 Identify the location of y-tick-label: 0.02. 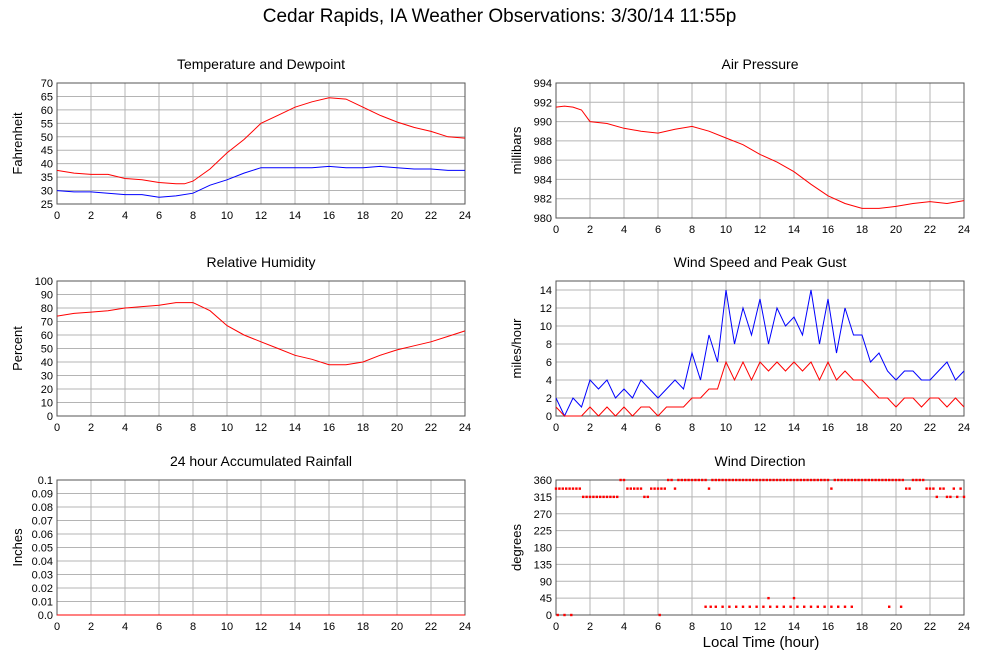
(42, 589).